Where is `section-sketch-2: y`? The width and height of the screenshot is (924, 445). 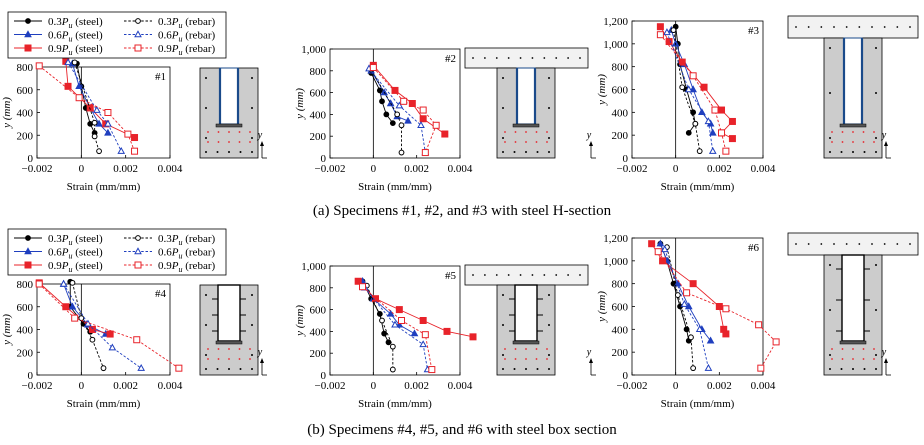
section-sketch-2: y is located at coordinates (530, 103).